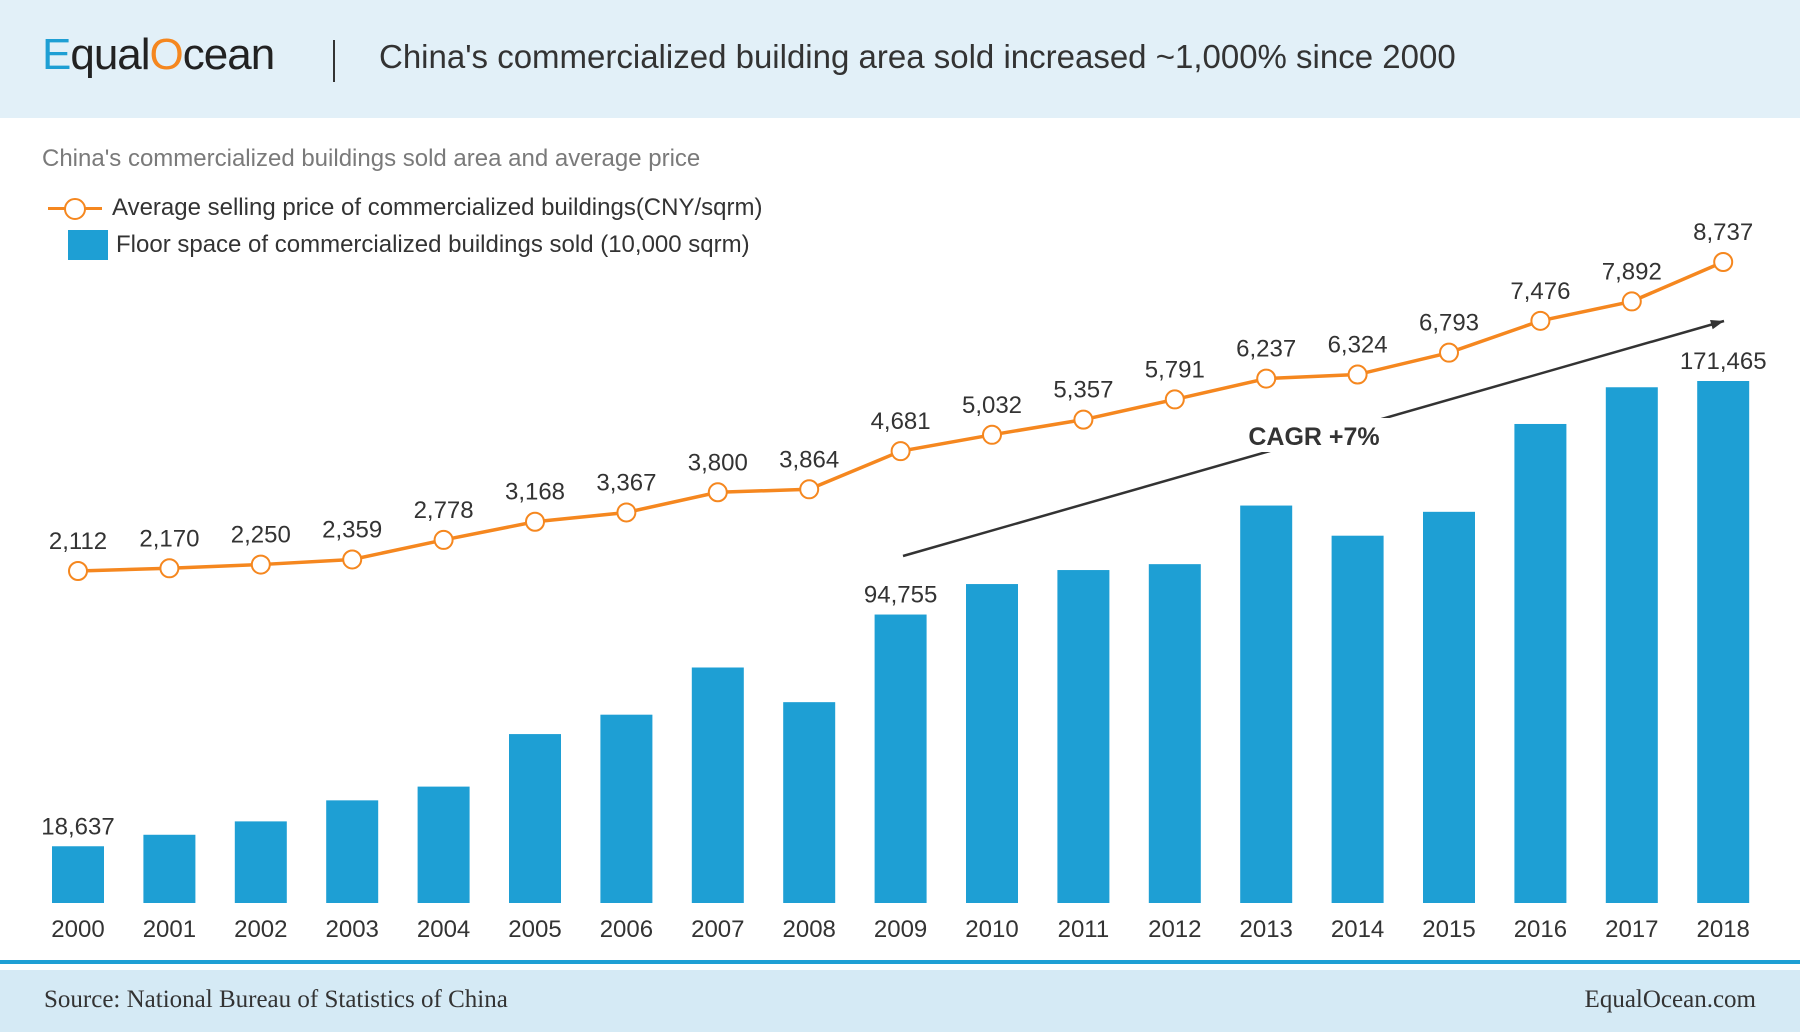 This screenshot has width=1800, height=1032. I want to click on price-point-2018, so click(1723, 262).